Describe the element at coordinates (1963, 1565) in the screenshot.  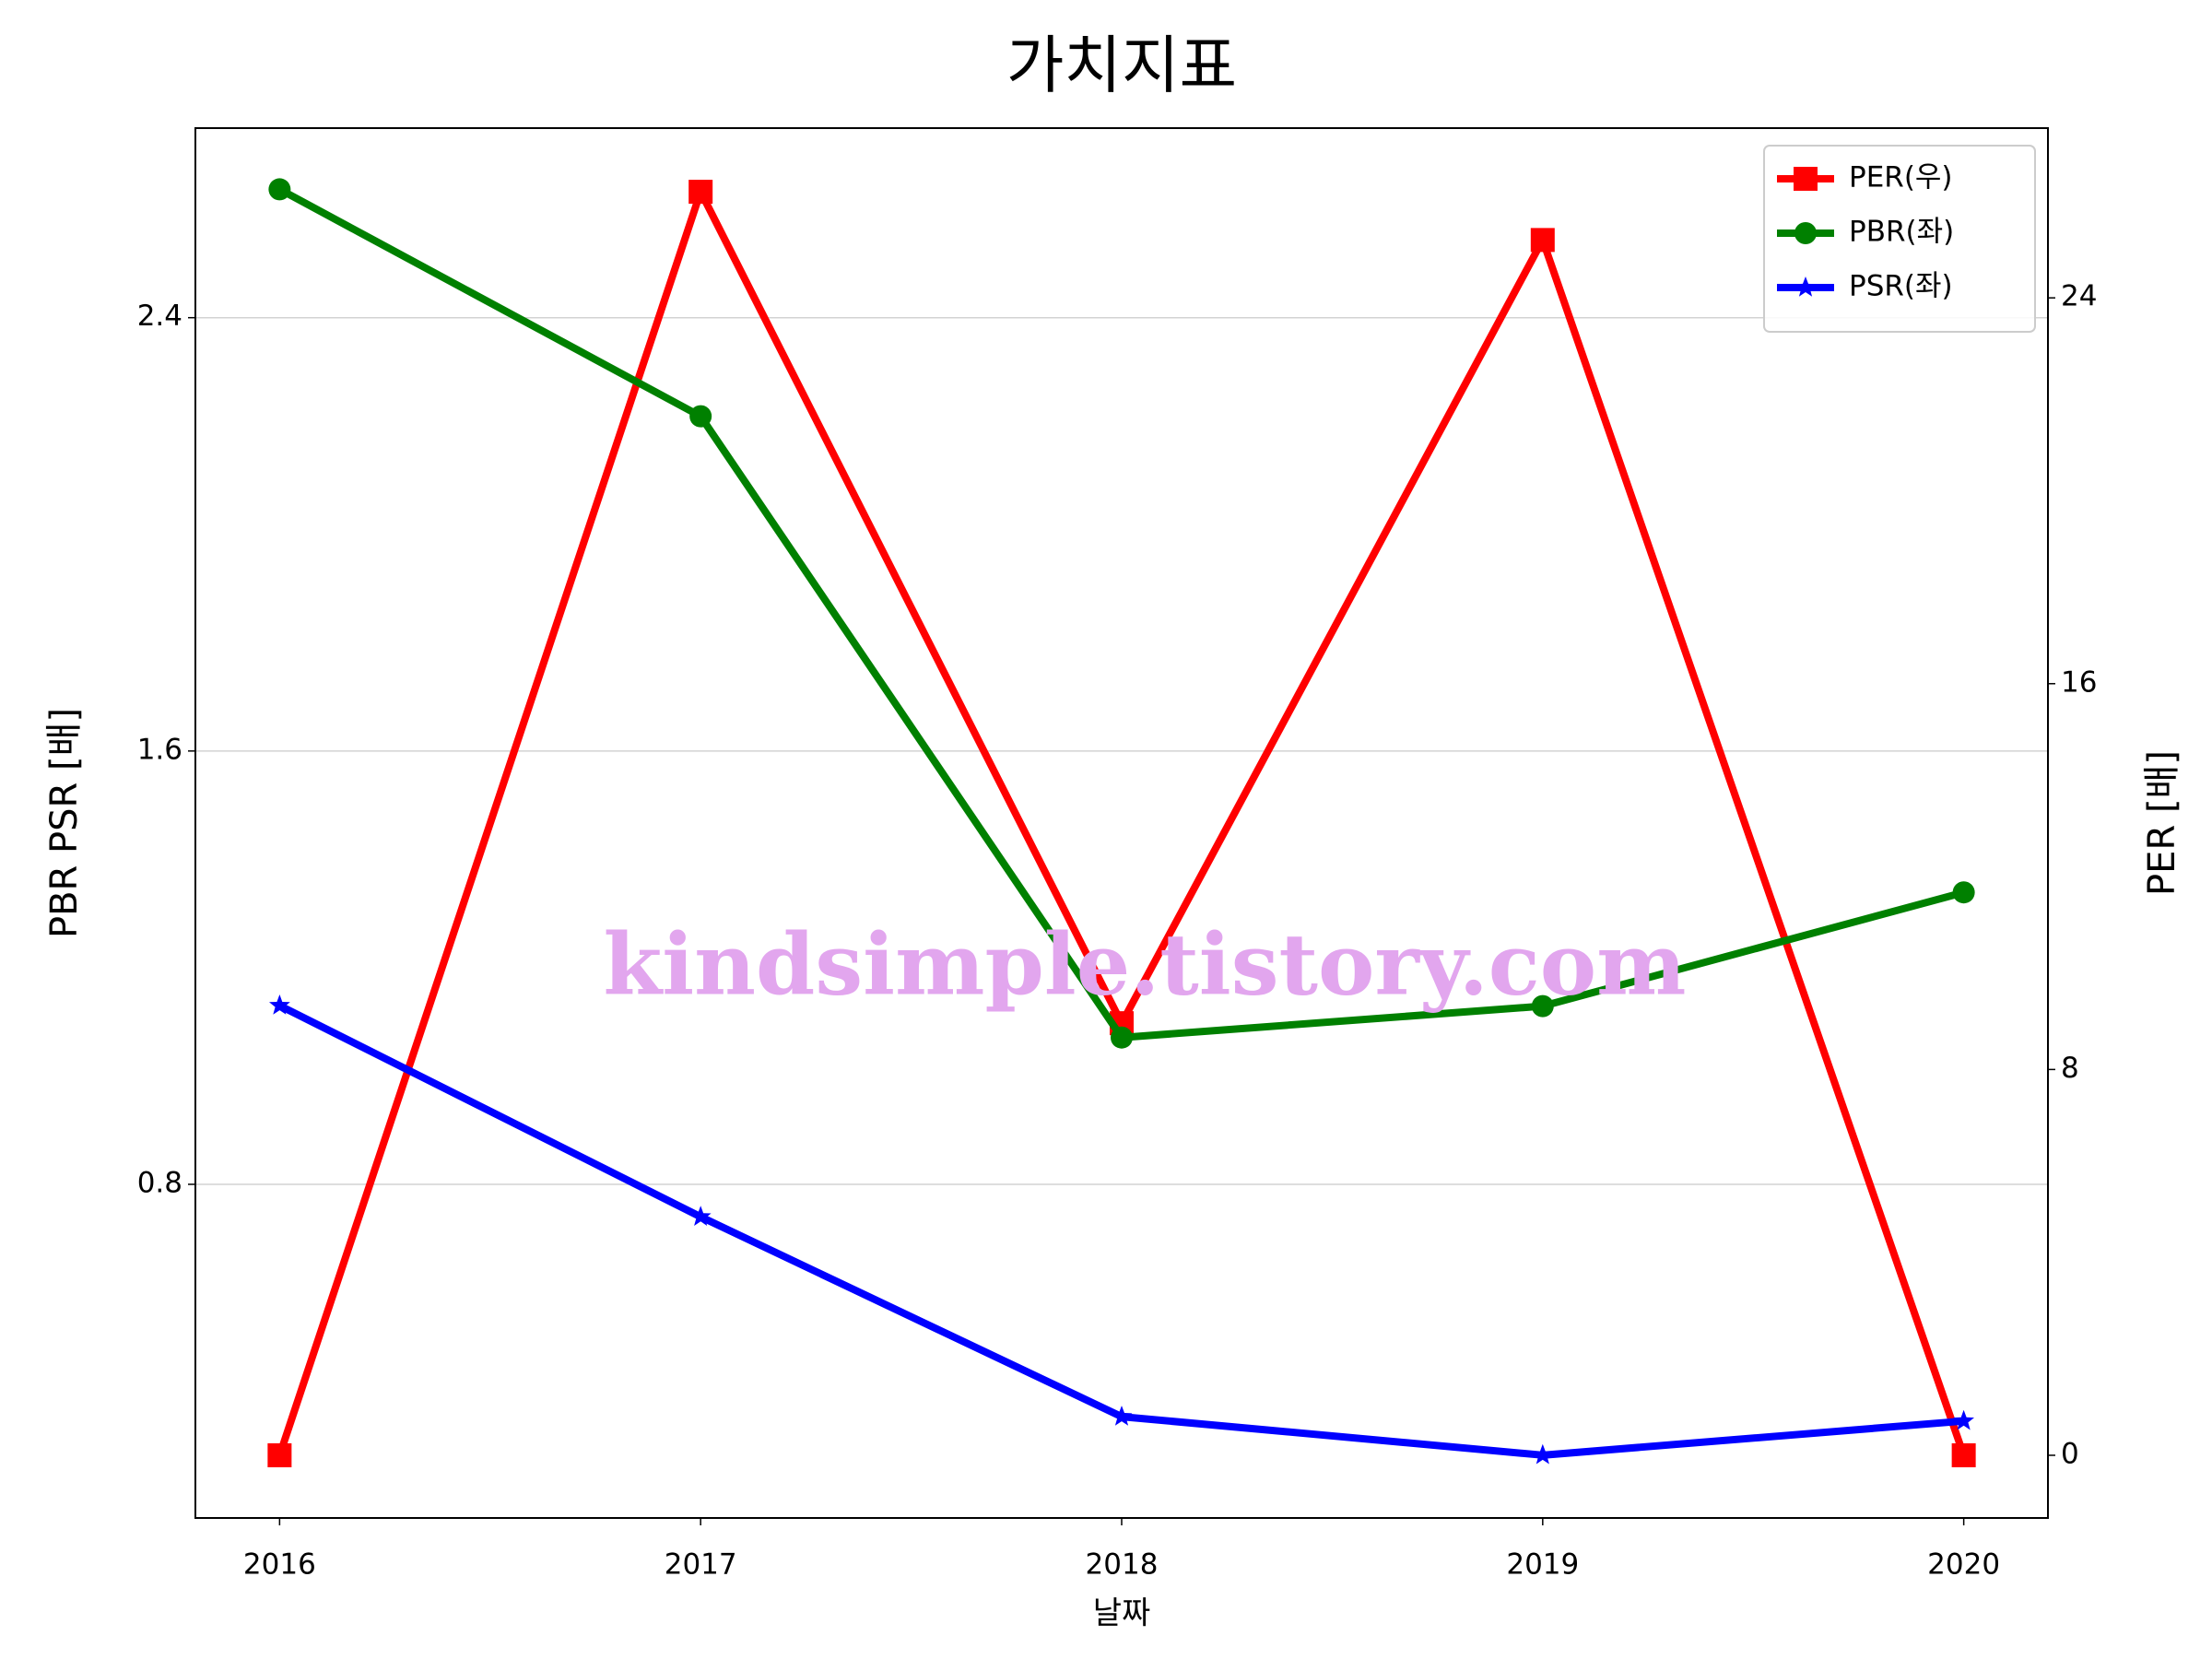
I see `x-tick-label: 2020` at that location.